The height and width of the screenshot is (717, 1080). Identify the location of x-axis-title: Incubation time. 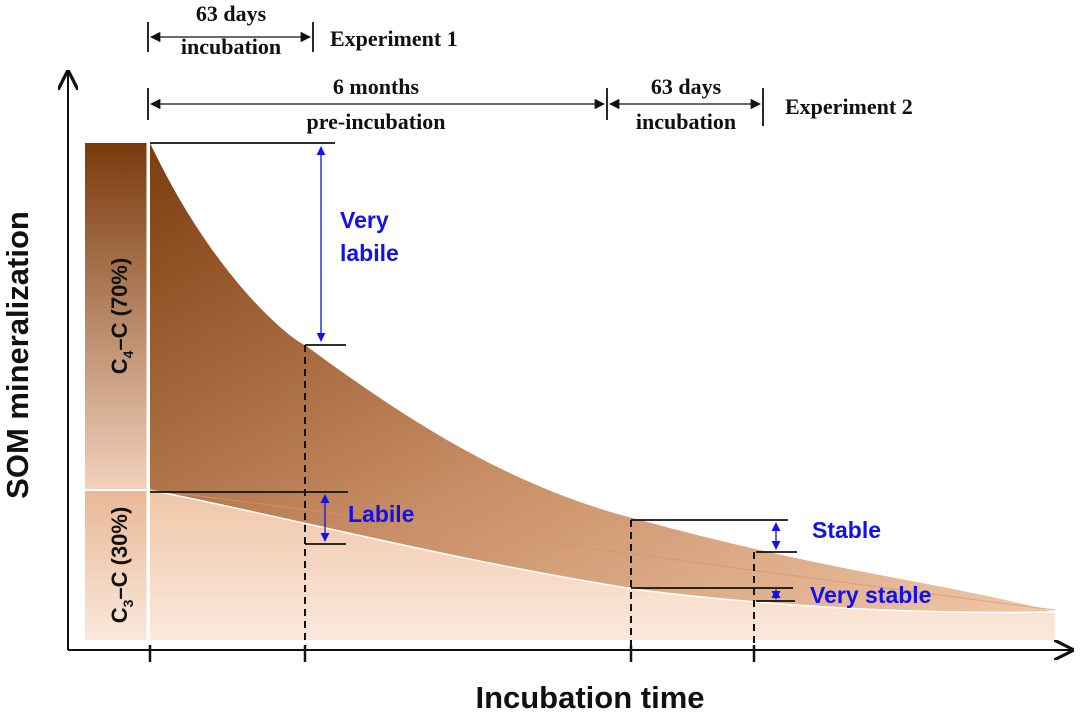
(589, 697).